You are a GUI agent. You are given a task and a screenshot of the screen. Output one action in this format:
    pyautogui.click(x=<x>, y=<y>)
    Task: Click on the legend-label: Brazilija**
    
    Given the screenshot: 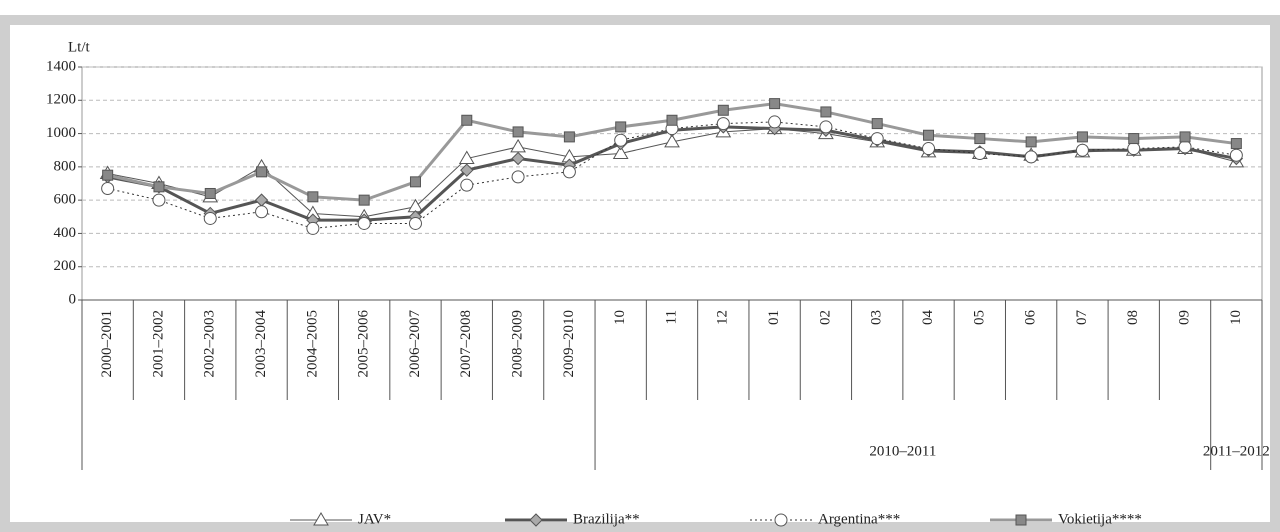 What is the action you would take?
    pyautogui.click(x=606, y=519)
    